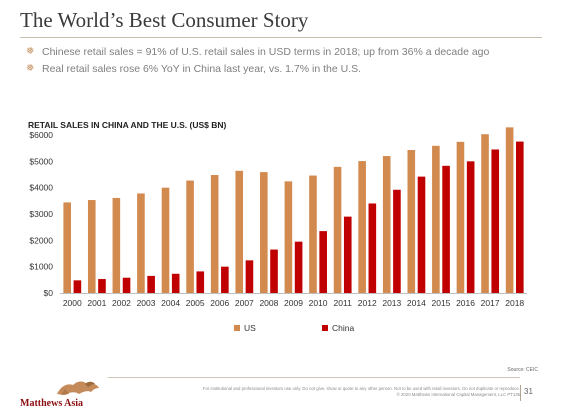 The width and height of the screenshot is (562, 416). I want to click on legend-swatch-us, so click(237, 328).